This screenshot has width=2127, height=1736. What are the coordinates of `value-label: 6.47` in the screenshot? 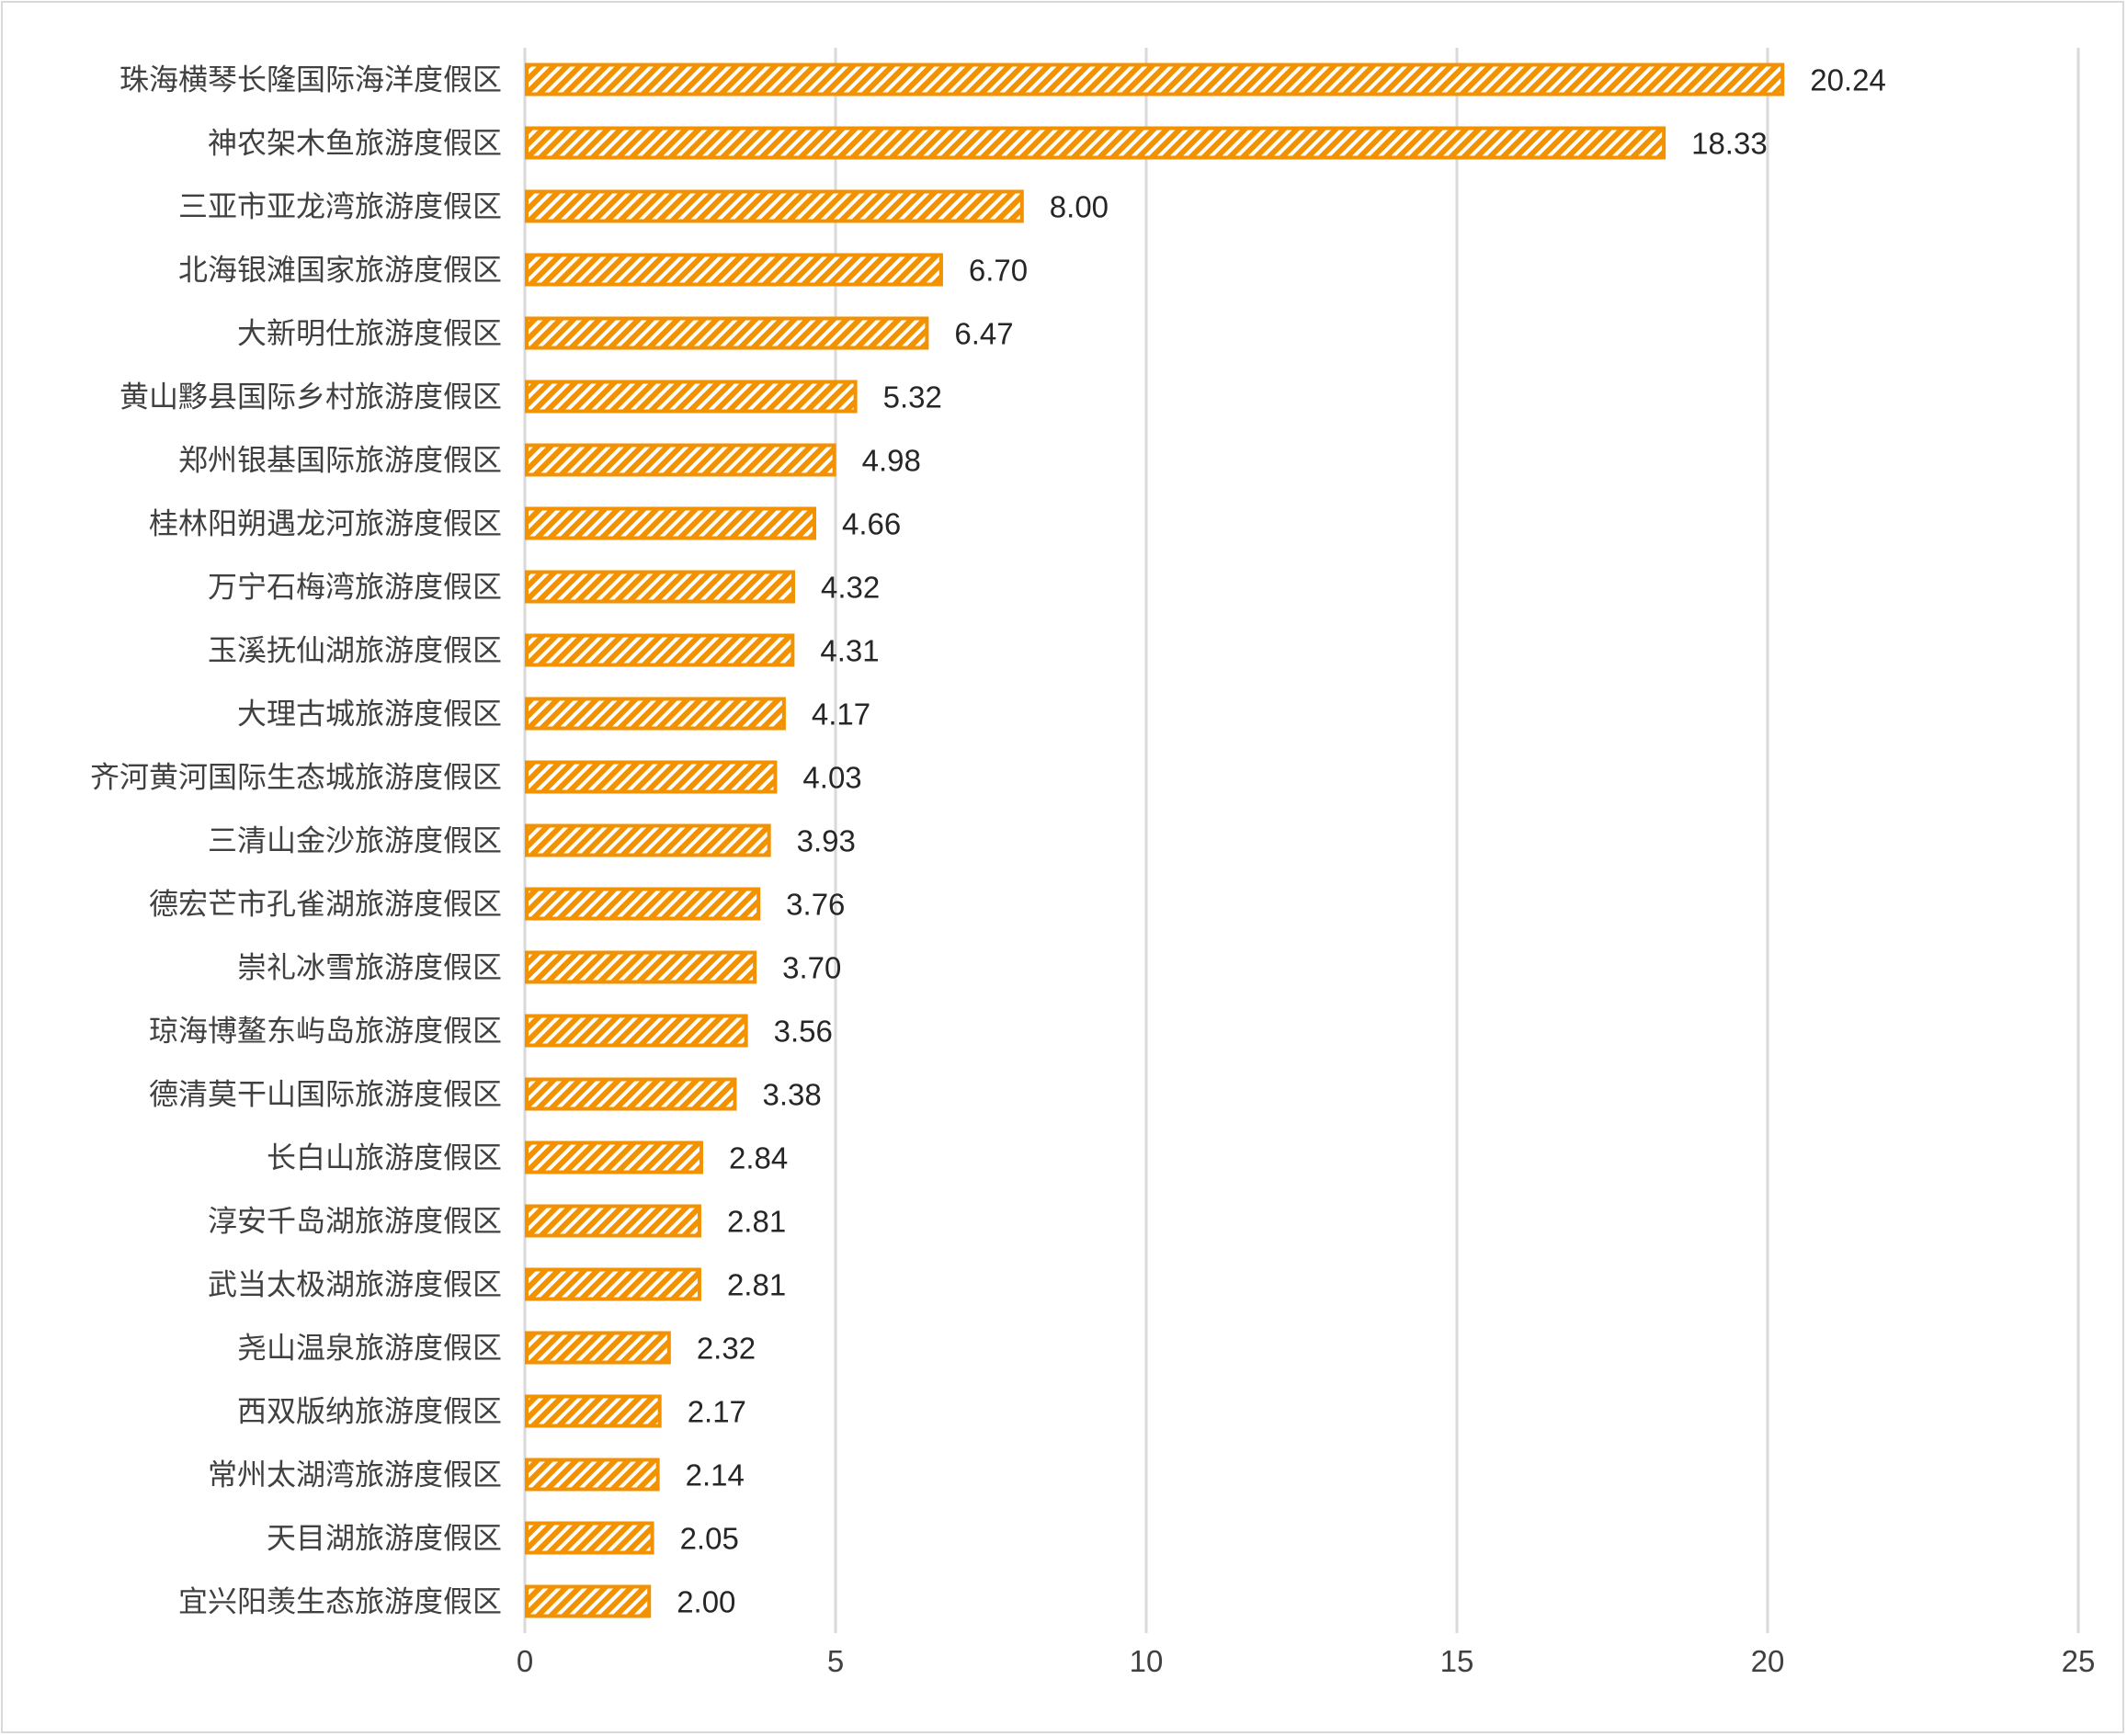 It's located at (984, 334).